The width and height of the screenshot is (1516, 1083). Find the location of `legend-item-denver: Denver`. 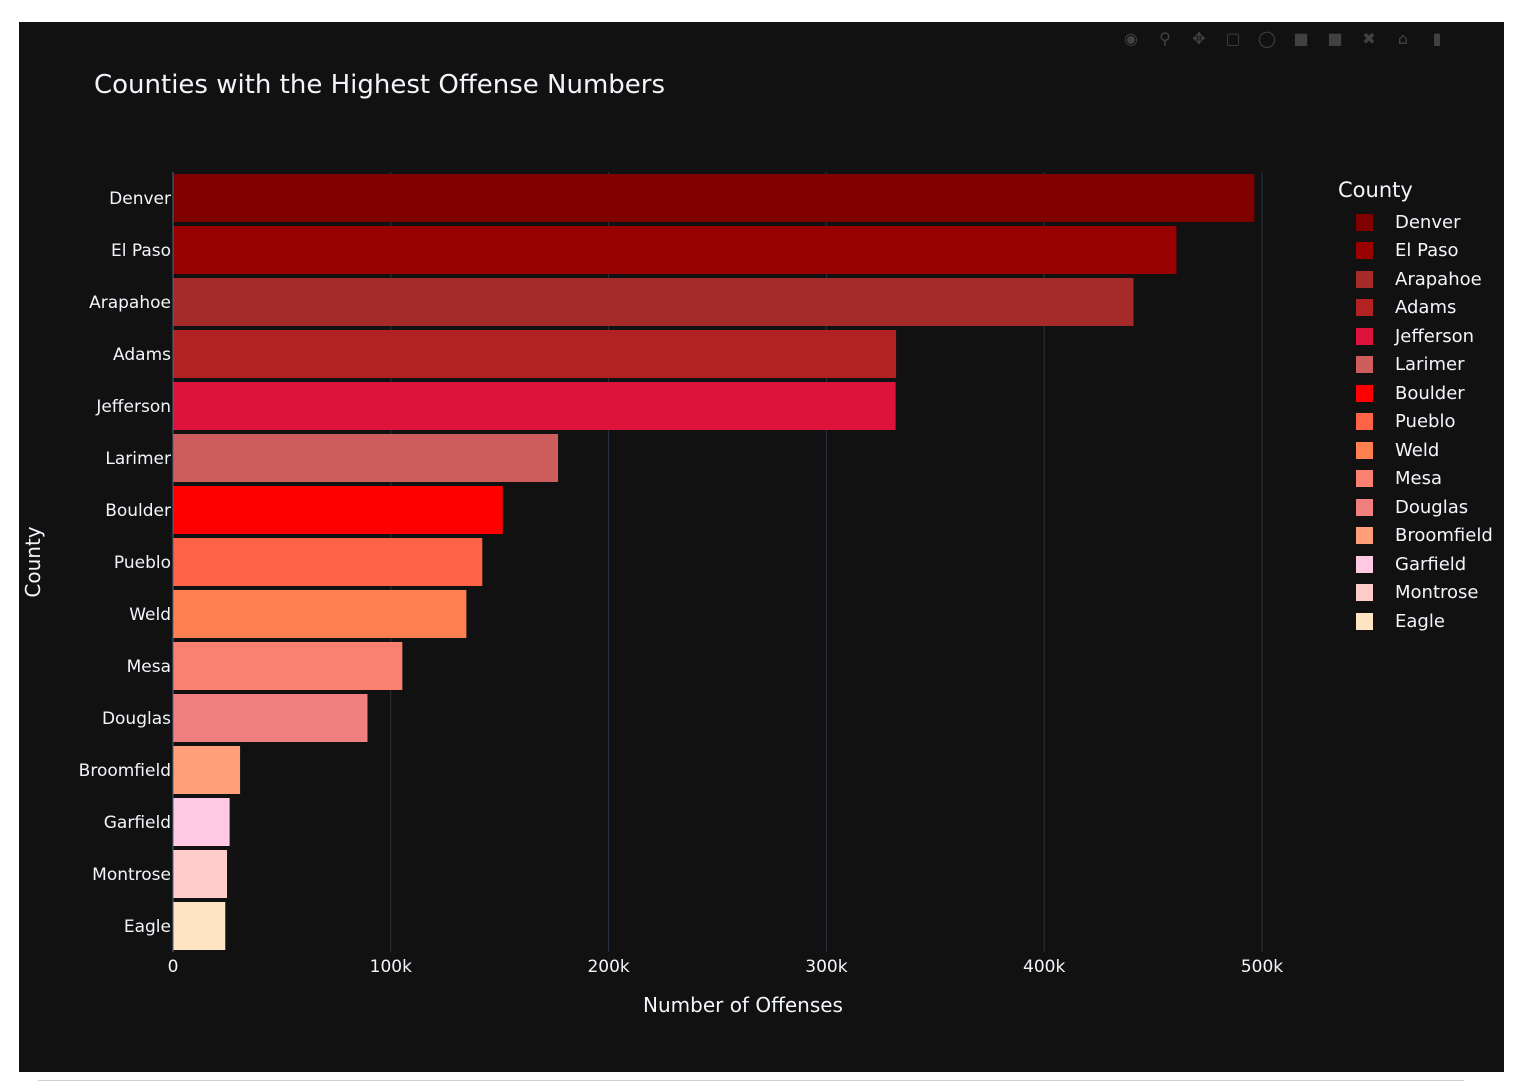

legend-item-denver: Denver is located at coordinates (1415, 222).